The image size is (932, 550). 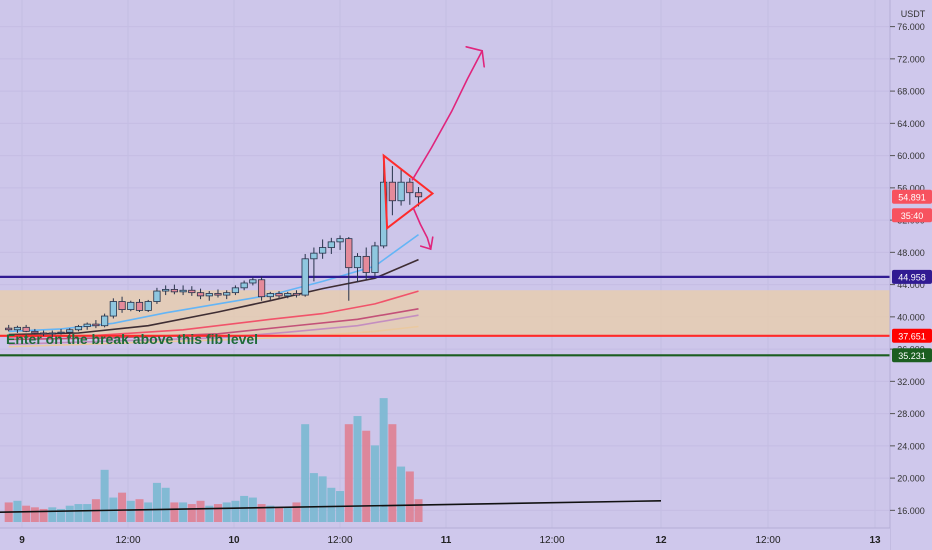 I want to click on drawings, so click(x=433, y=148).